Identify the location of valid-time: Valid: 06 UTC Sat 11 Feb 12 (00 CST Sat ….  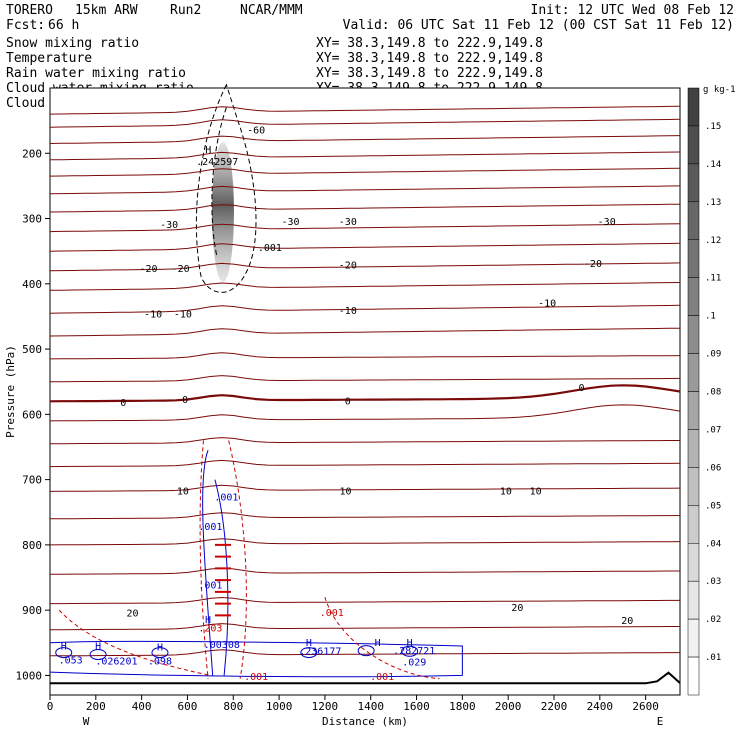
(538, 25).